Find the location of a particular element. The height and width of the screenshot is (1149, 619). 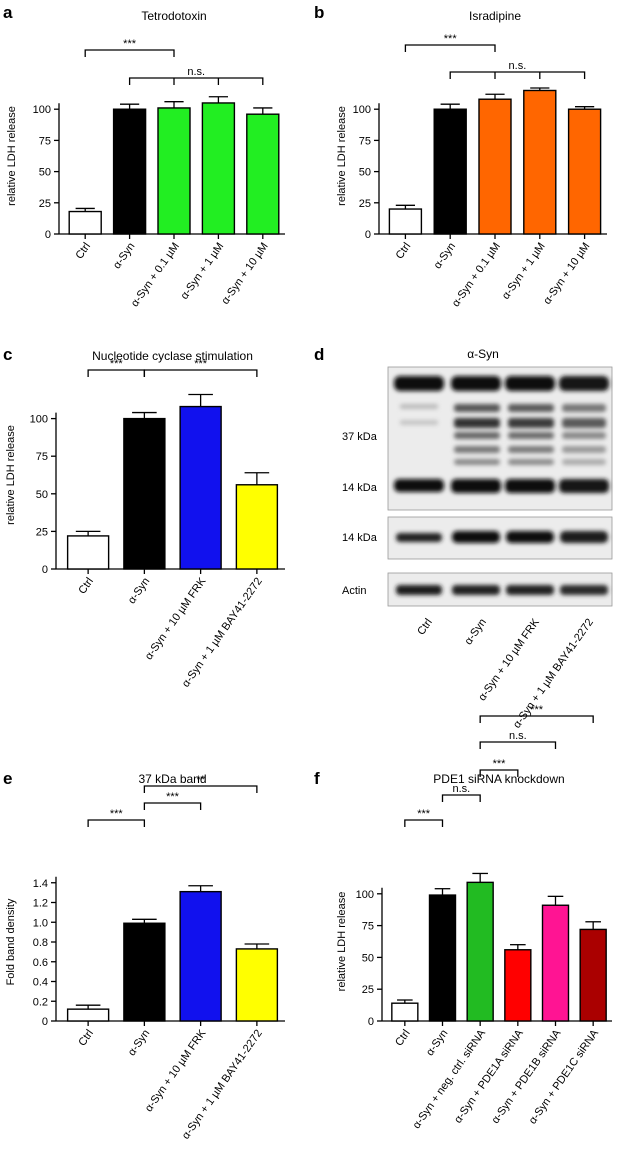

blot-label-14kda: 14 kDa is located at coordinates (360, 488).